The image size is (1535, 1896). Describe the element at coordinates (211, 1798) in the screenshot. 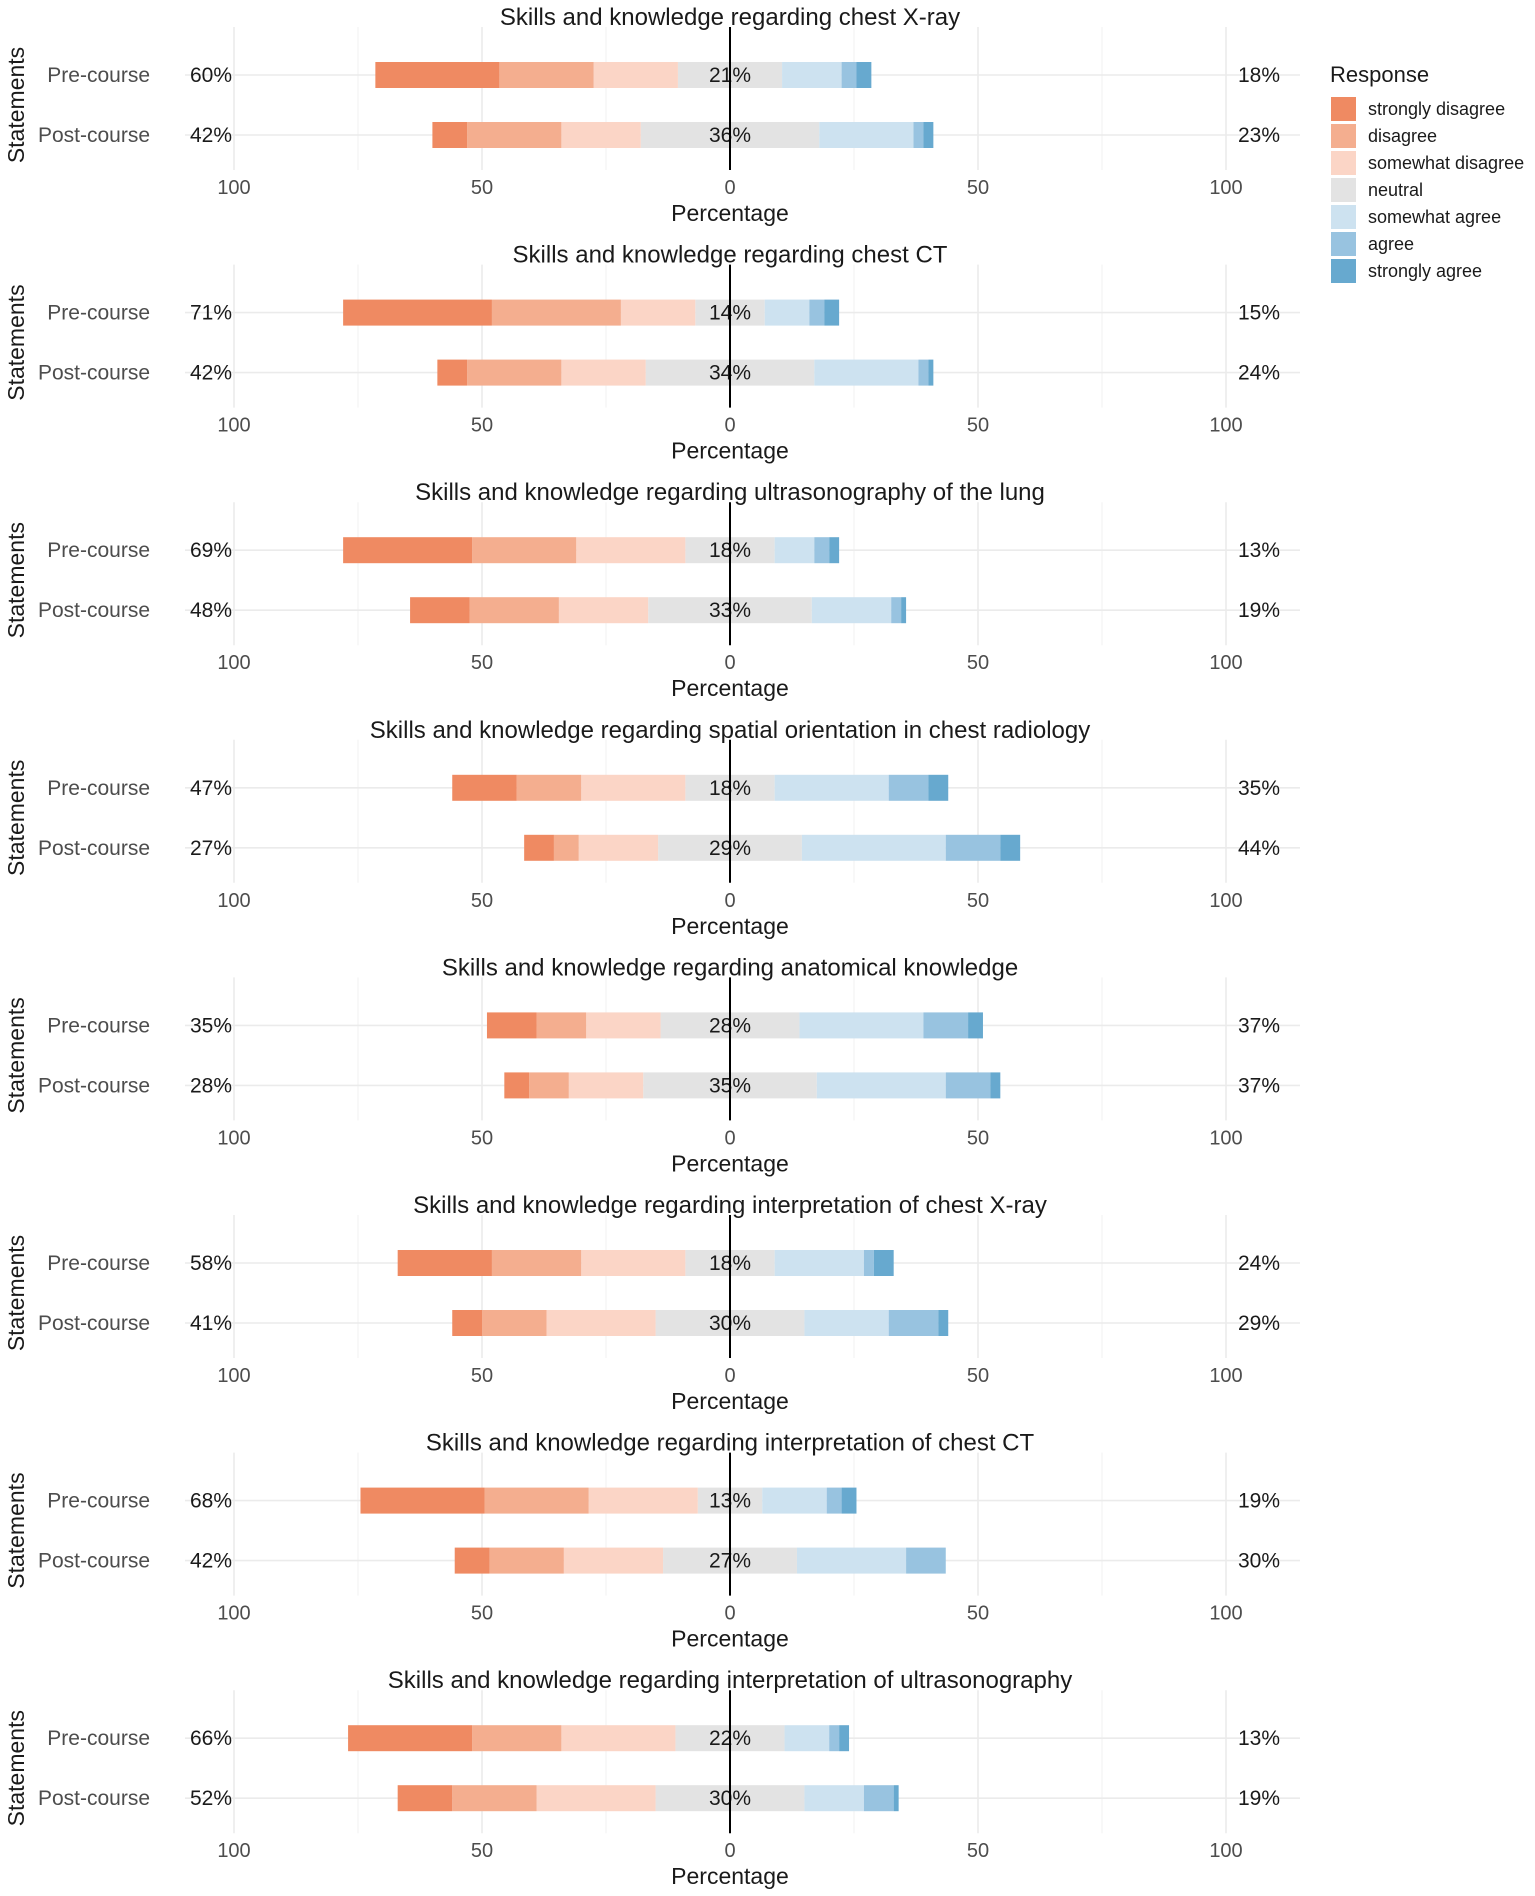

I see `low-percent-label: 52%` at that location.